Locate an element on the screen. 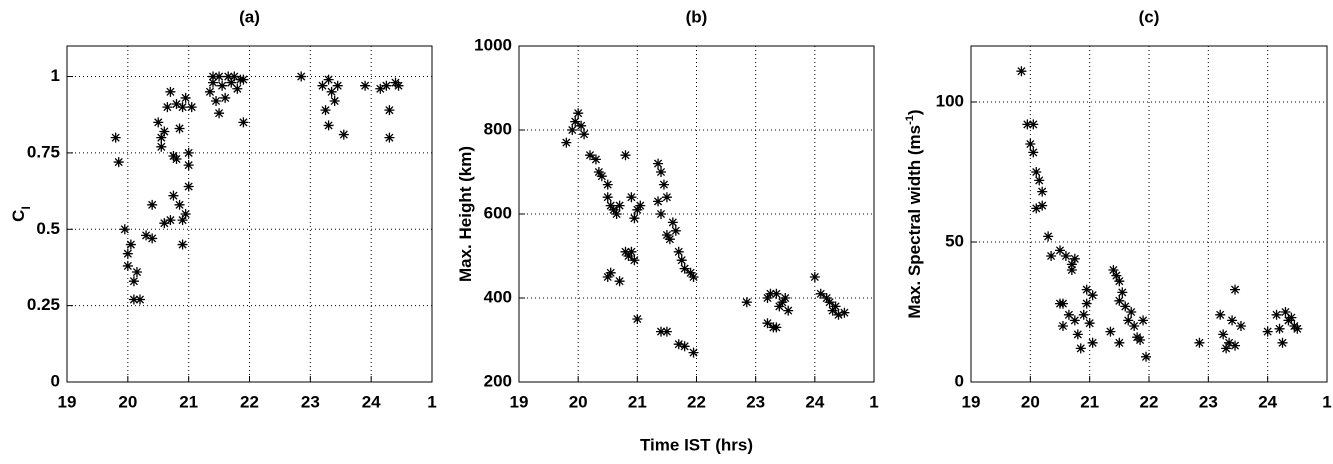 This screenshot has height=464, width=1333. y-tick-label: 50 is located at coordinates (954, 240).